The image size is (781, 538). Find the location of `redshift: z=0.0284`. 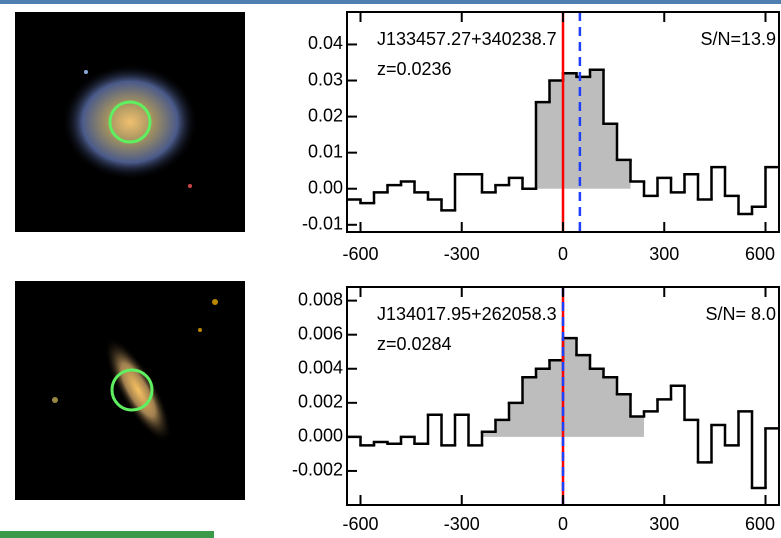

redshift: z=0.0284 is located at coordinates (414, 344).